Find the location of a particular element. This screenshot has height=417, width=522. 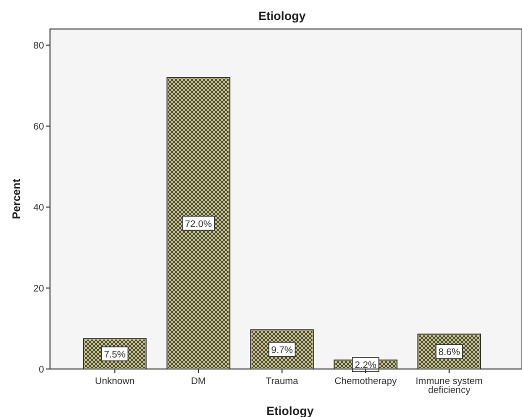

data-label: 72.0% is located at coordinates (198, 224).